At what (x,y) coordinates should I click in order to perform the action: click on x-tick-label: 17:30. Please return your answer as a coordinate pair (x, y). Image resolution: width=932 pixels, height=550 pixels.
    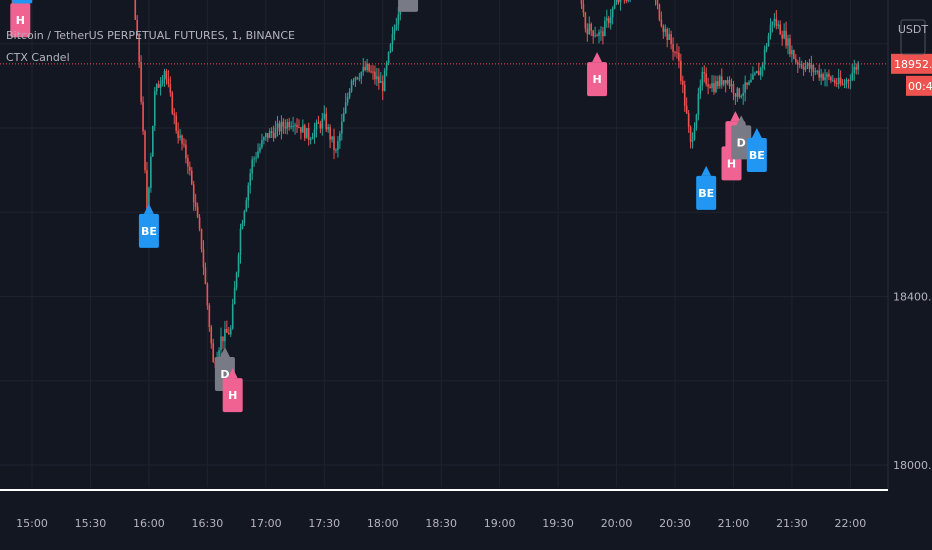
    Looking at the image, I should click on (324, 523).